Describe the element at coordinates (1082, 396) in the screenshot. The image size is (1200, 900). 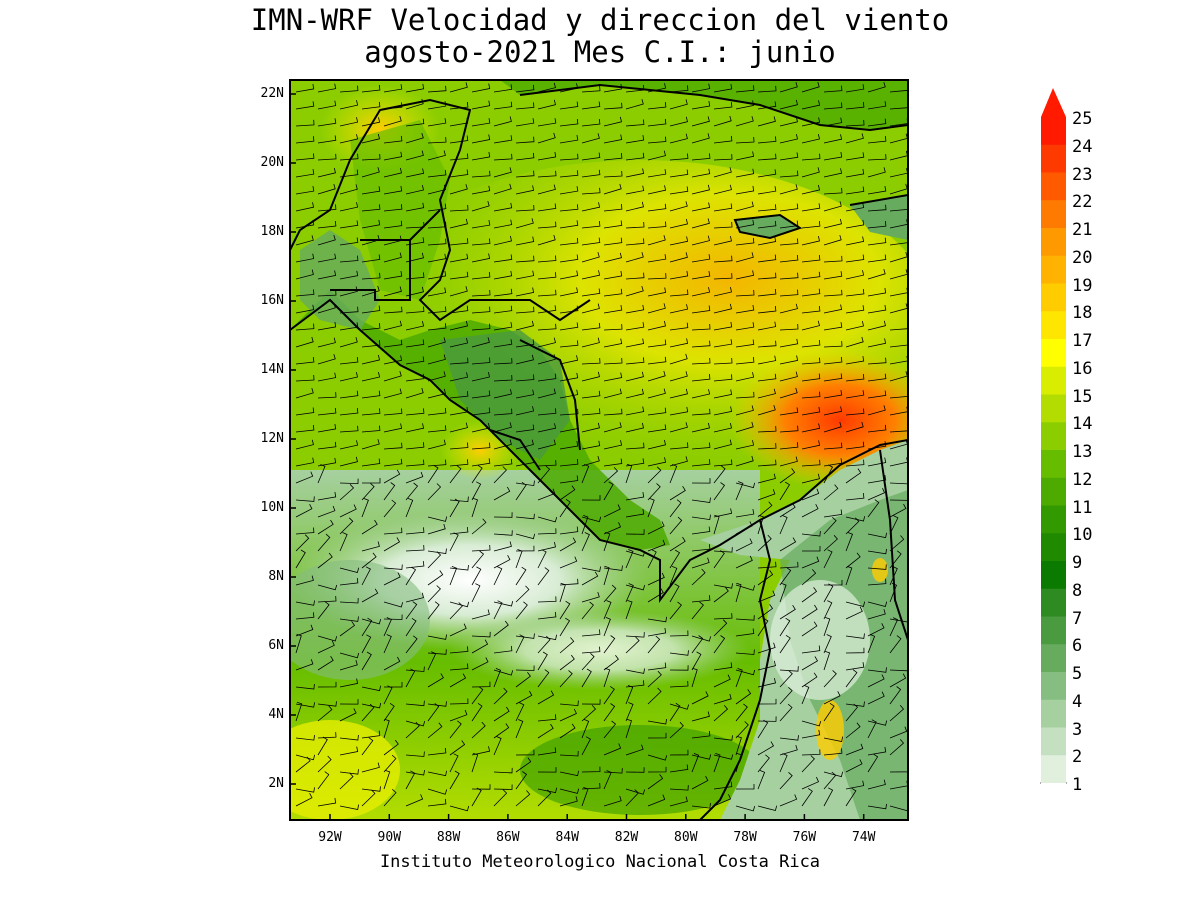
I see `colorbar-label: 15` at that location.